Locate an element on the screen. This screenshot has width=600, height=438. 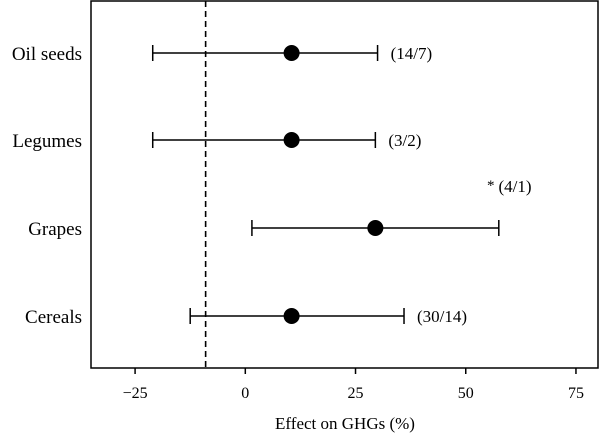
significance-marker: * is located at coordinates (491, 186).